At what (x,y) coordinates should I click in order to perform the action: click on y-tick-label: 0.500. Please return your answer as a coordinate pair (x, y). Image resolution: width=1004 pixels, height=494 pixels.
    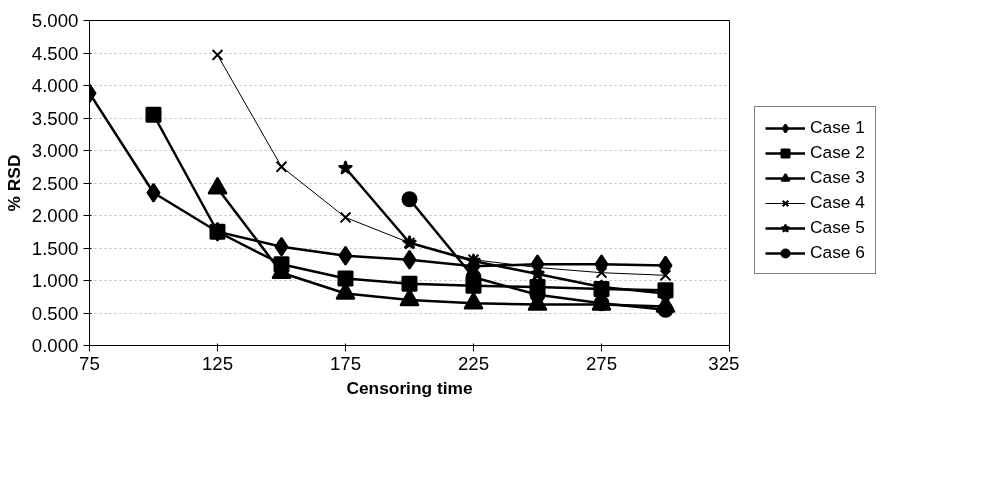
    Looking at the image, I should click on (55, 313).